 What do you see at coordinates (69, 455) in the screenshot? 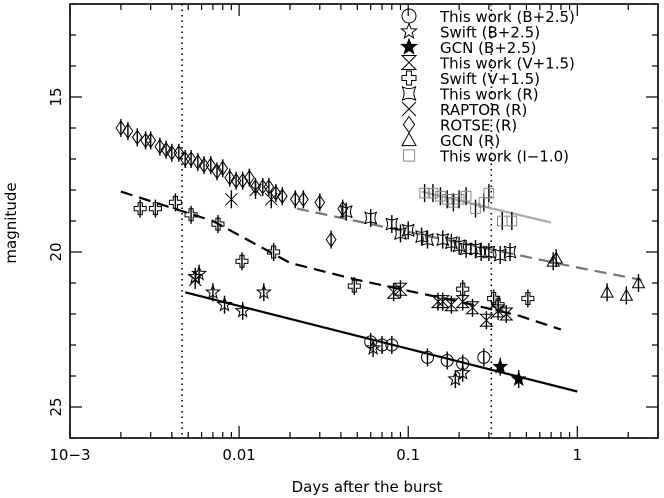
I see `x-tick-label: 10−3` at bounding box center [69, 455].